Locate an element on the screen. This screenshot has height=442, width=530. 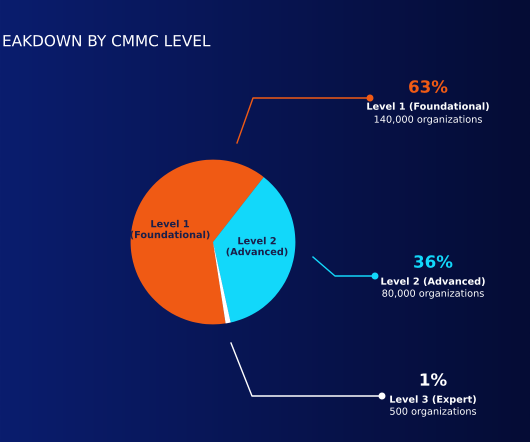
legend-label: Level 2 (Advanced) is located at coordinates (433, 281).